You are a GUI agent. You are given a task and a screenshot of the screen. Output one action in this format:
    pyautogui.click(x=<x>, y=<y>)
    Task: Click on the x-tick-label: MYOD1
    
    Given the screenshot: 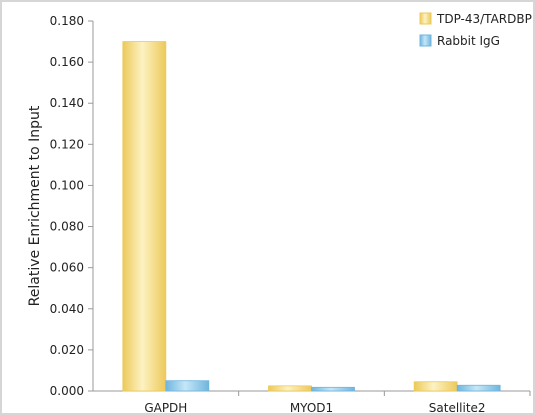 What is the action you would take?
    pyautogui.click(x=311, y=408)
    